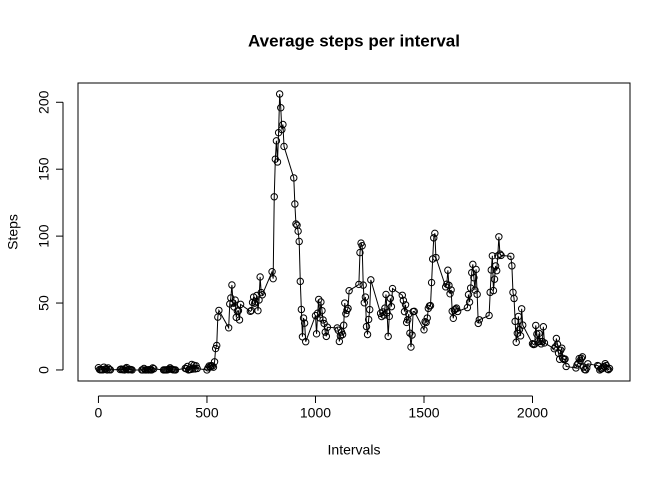  What do you see at coordinates (44, 102) in the screenshot?
I see `y-tick-label: 200` at bounding box center [44, 102].